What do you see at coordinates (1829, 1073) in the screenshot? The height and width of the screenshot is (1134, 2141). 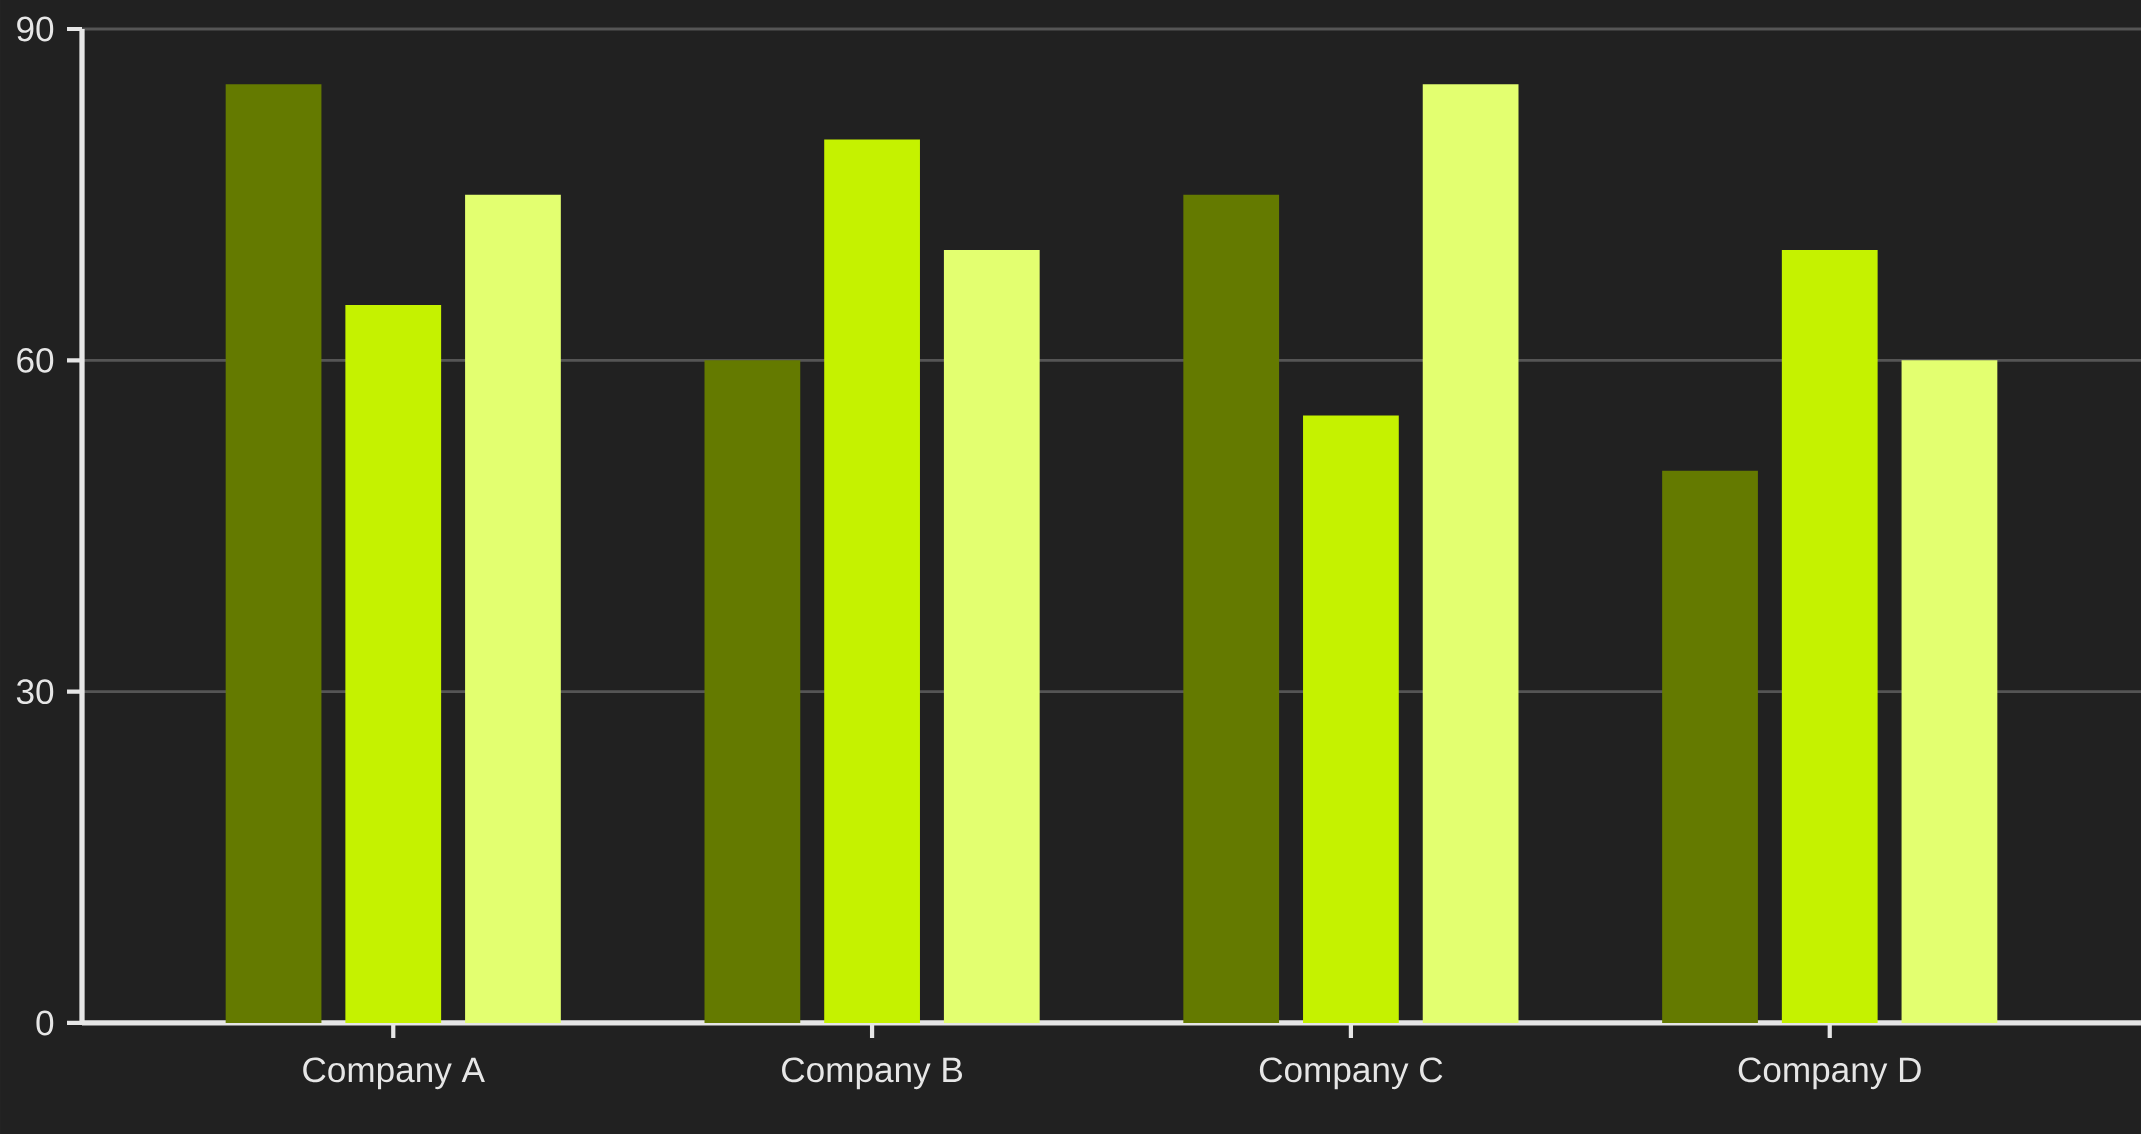 I see `x-tick-label: Company D` at bounding box center [1829, 1073].